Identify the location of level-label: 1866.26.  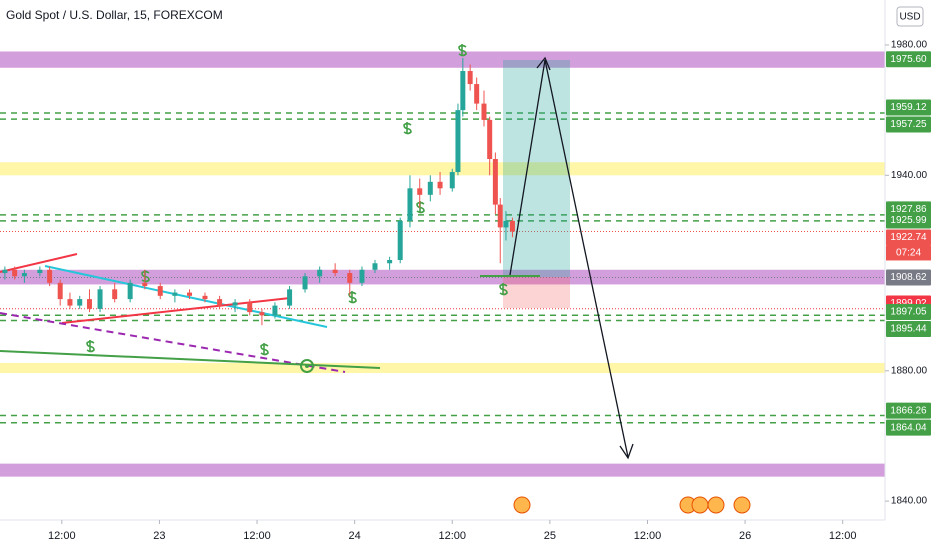
(908, 410).